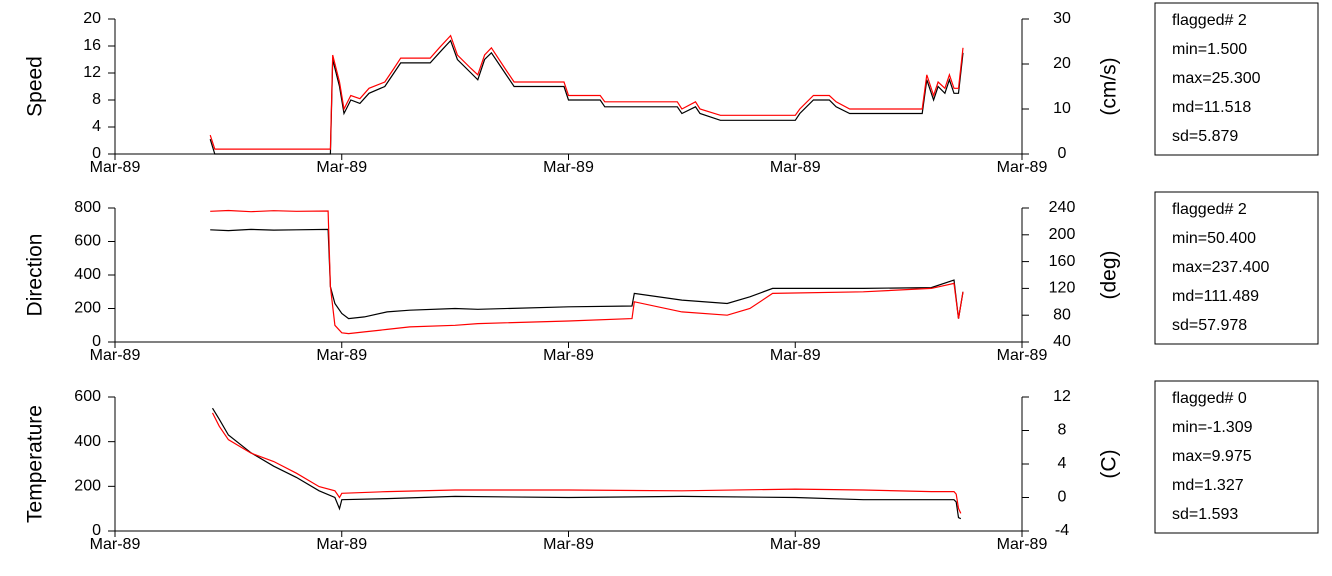 The height and width of the screenshot is (576, 1332). Describe the element at coordinates (92, 45) in the screenshot. I see `y-tick-label: 16` at that location.